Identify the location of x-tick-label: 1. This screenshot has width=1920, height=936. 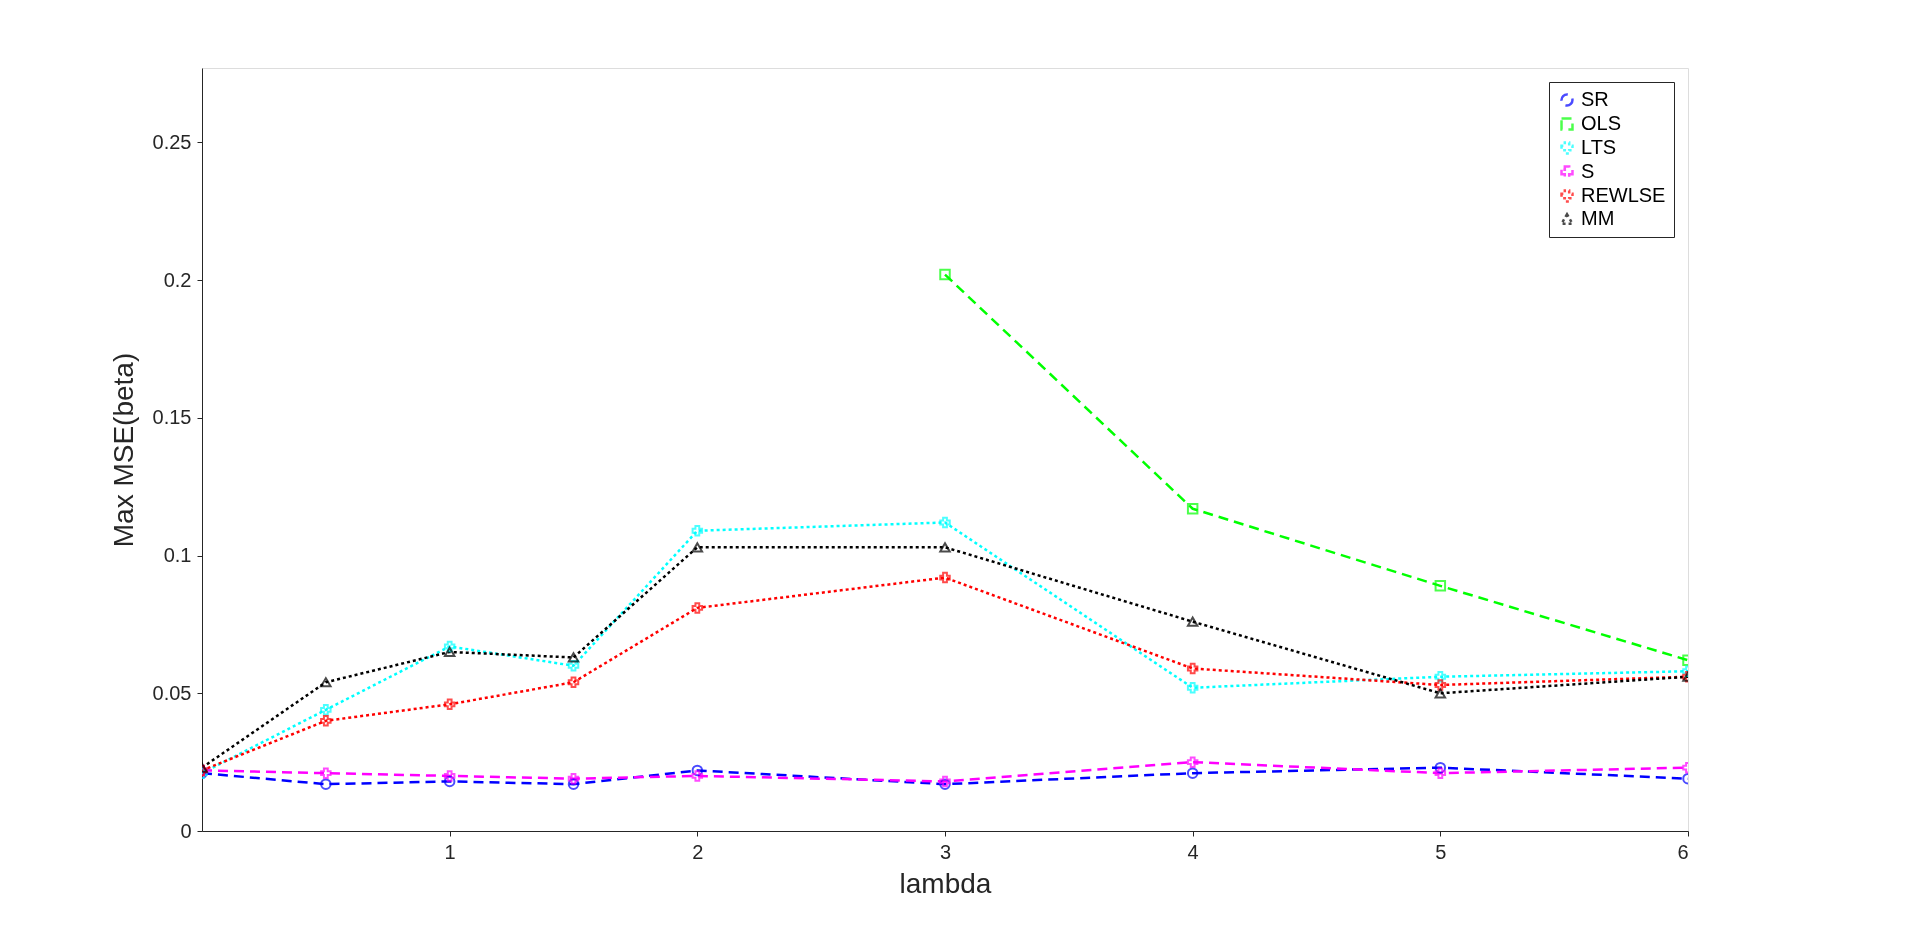
(450, 851).